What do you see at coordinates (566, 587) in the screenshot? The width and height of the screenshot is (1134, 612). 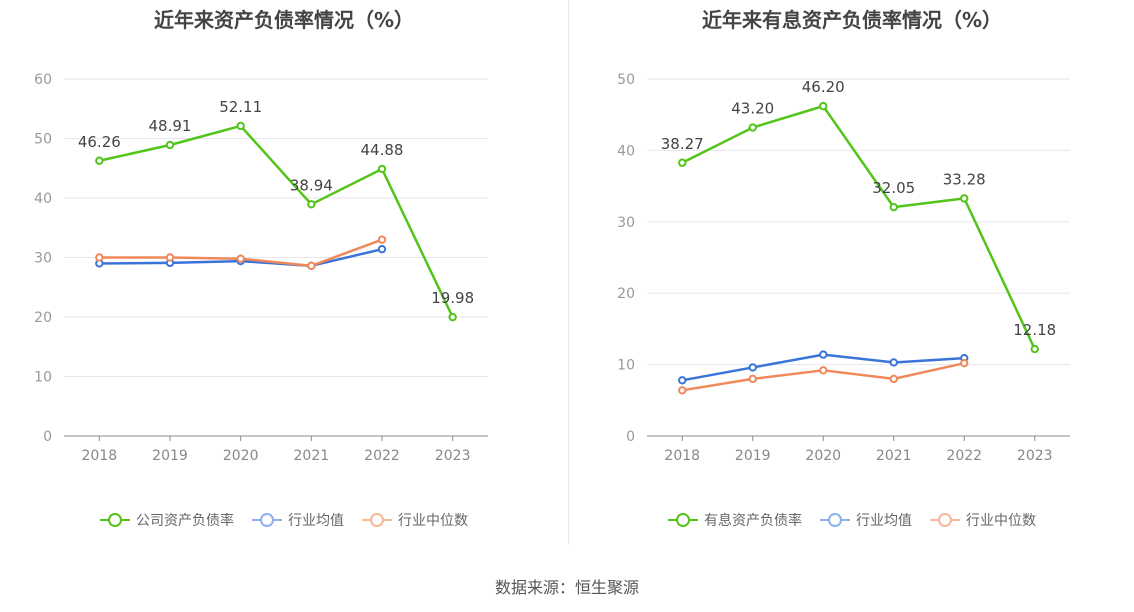 I see `data-source: 数据来源：恒生聚源` at bounding box center [566, 587].